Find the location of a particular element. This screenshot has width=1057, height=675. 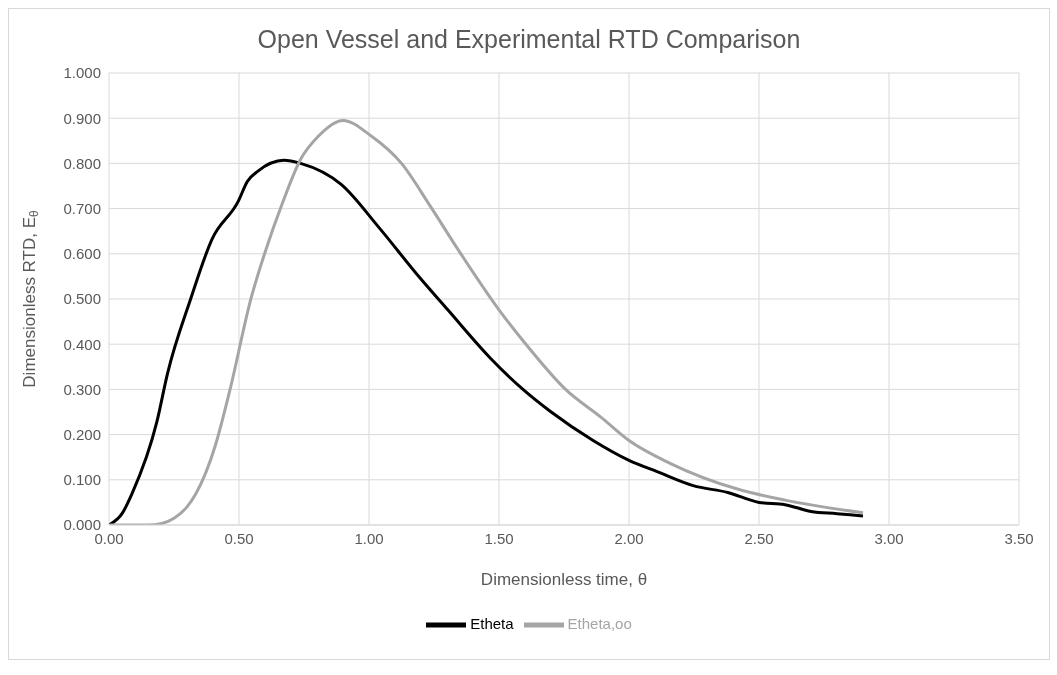

x-tick-label: 1.00 is located at coordinates (369, 538).